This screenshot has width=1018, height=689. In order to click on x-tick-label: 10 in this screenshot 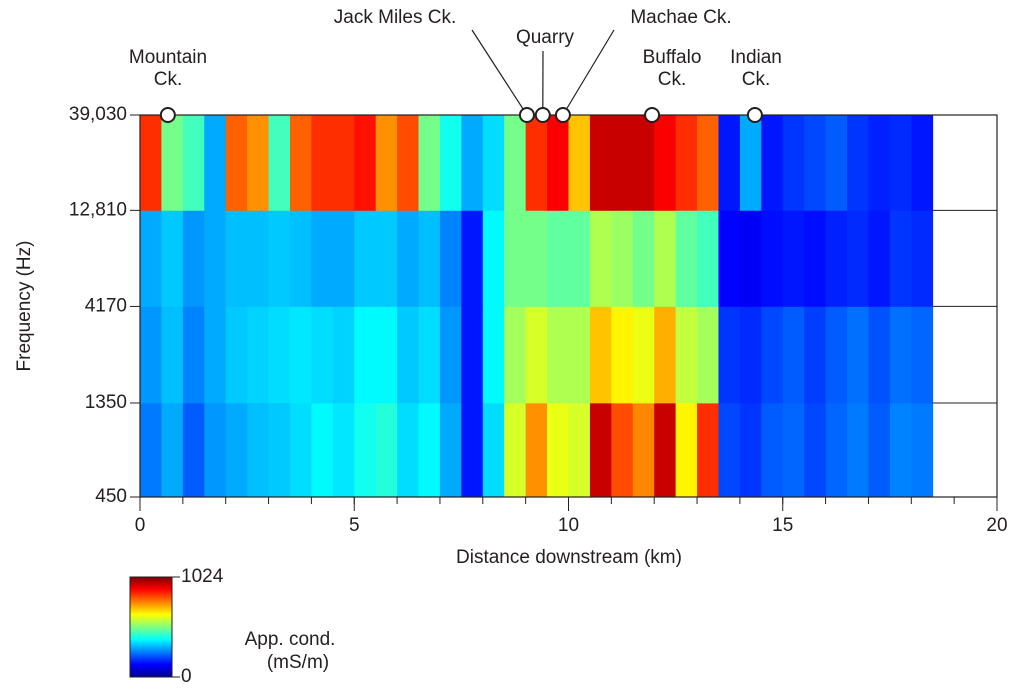, I will do `click(568, 525)`.